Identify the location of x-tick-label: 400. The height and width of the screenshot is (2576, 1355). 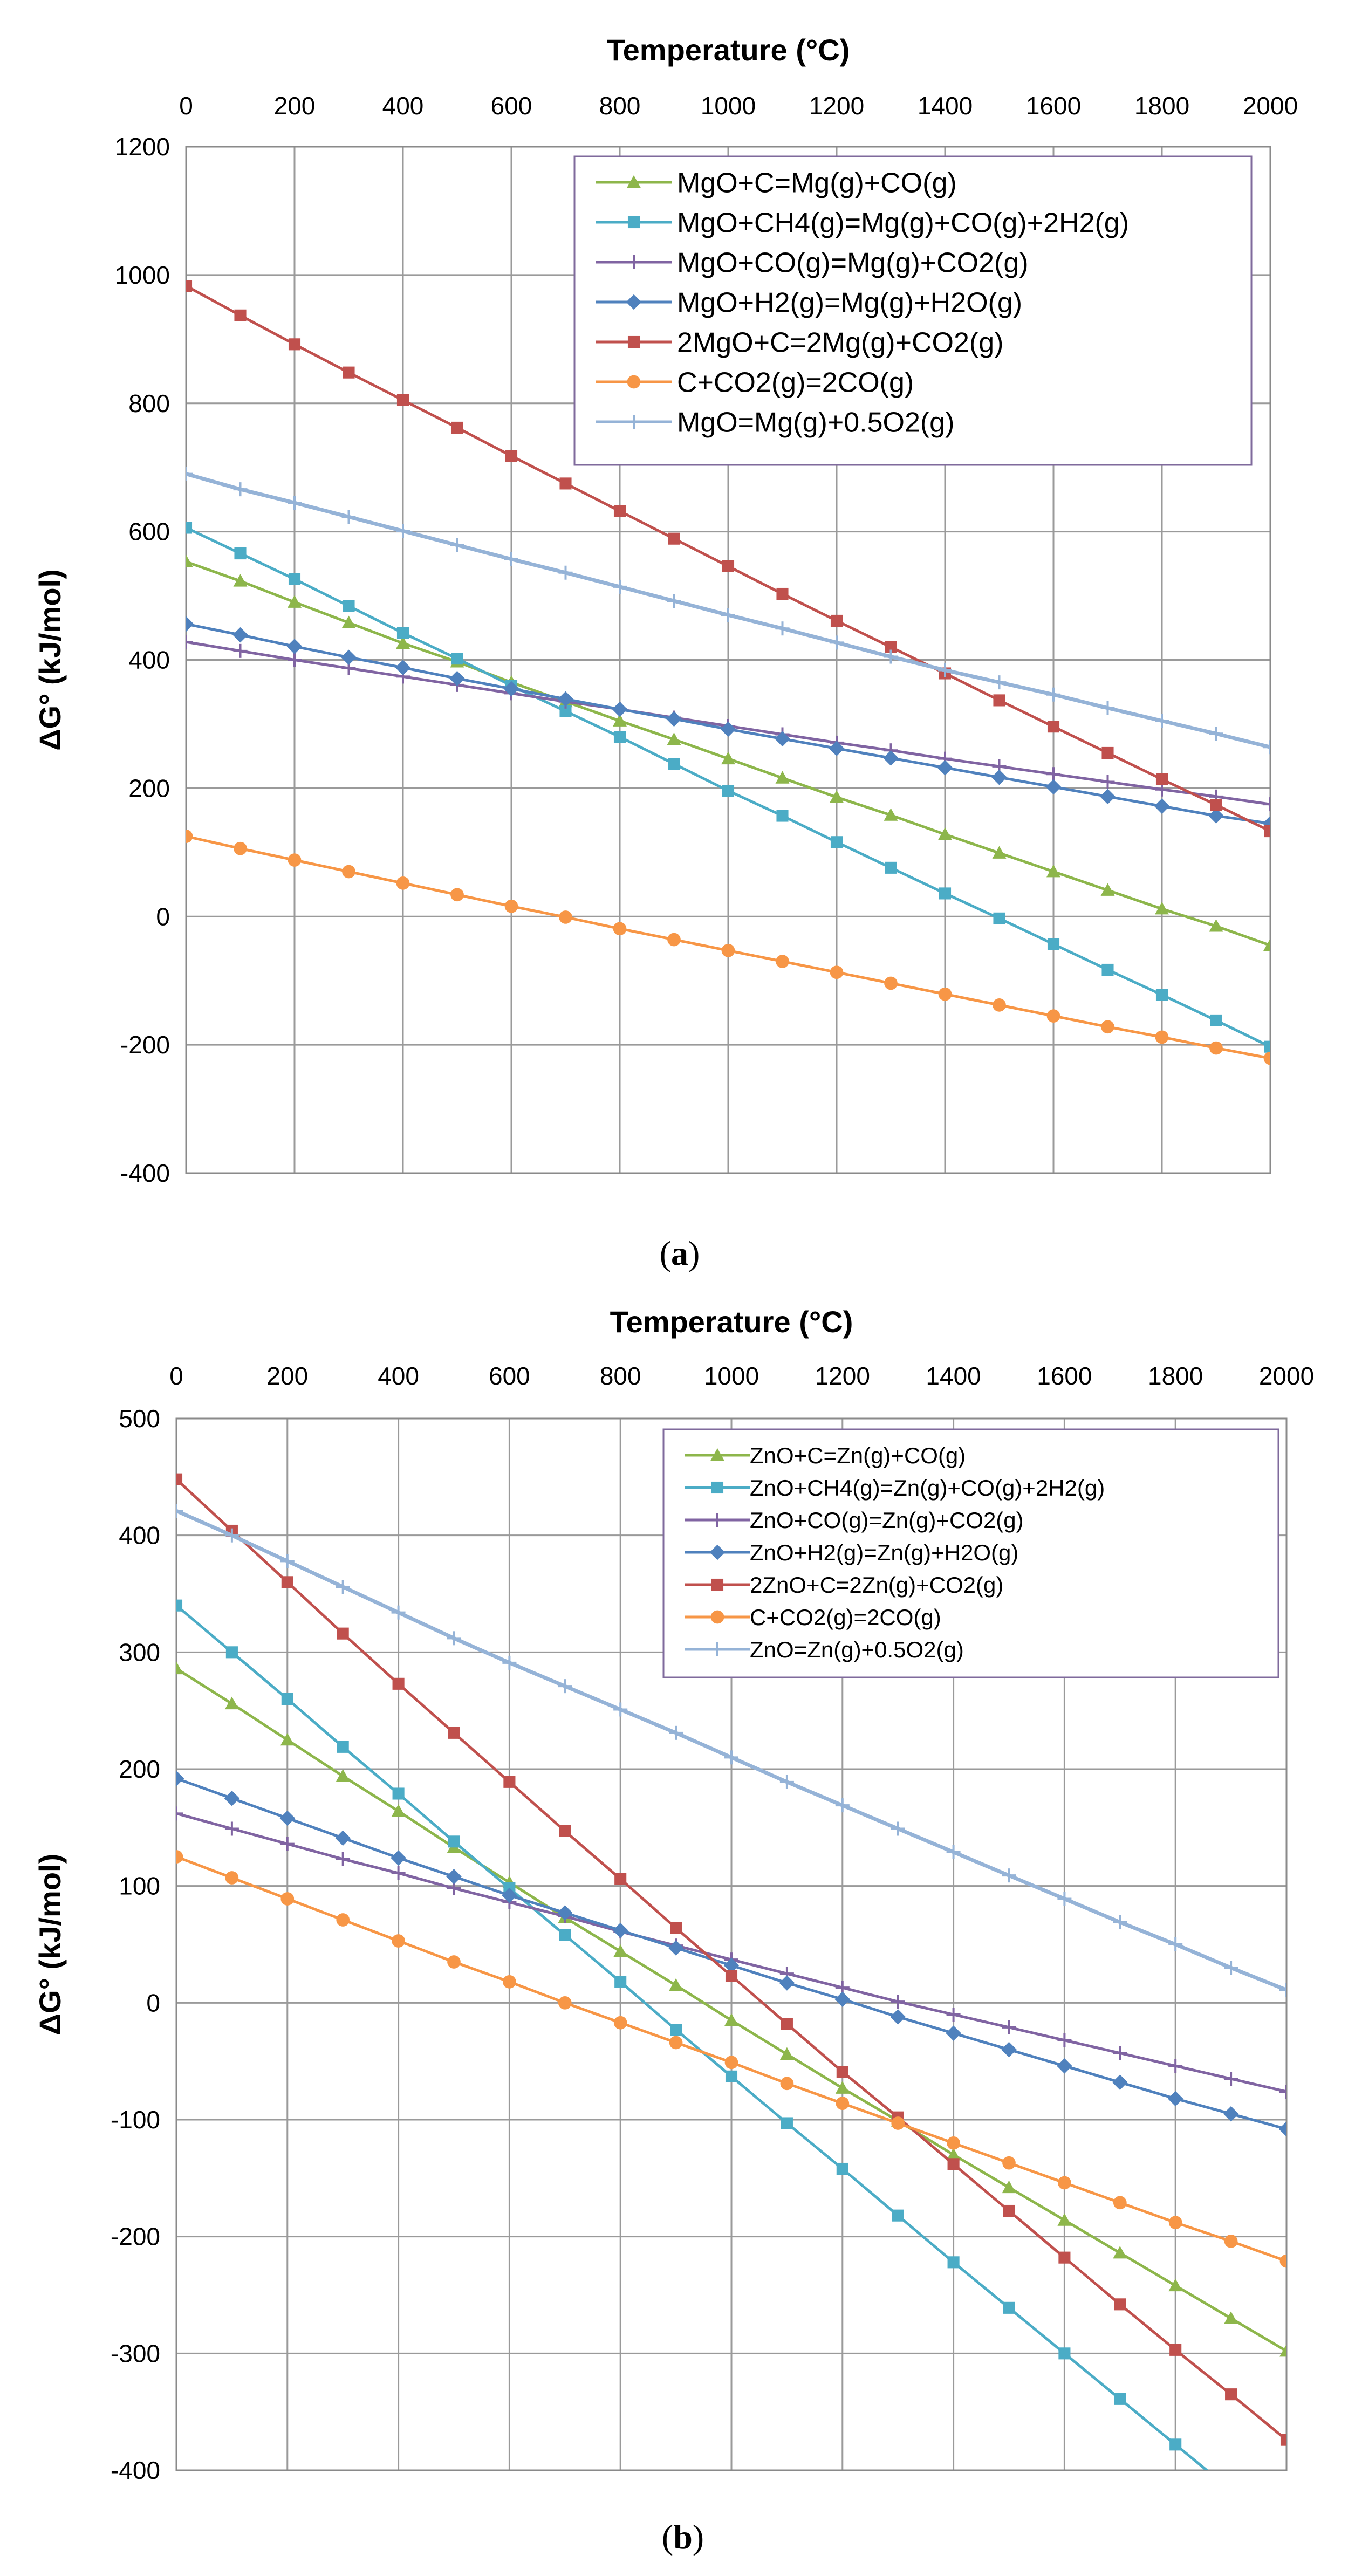
(403, 106).